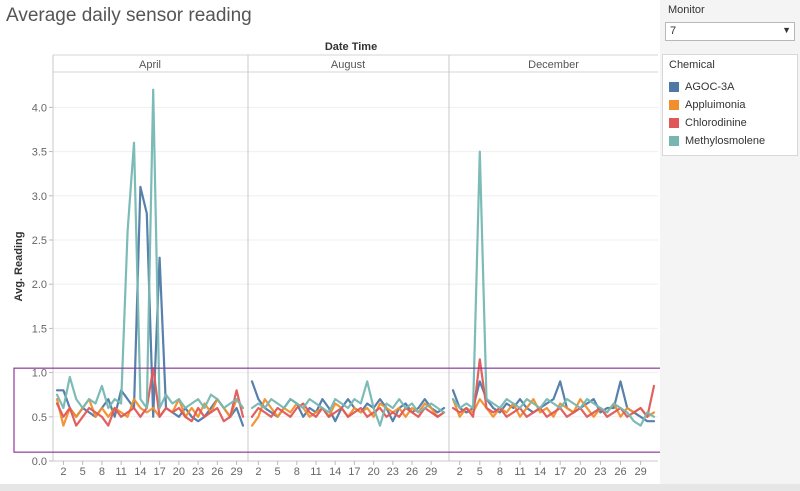 The height and width of the screenshot is (491, 800). What do you see at coordinates (348, 65) in the screenshot?
I see `panel-header-august: August` at bounding box center [348, 65].